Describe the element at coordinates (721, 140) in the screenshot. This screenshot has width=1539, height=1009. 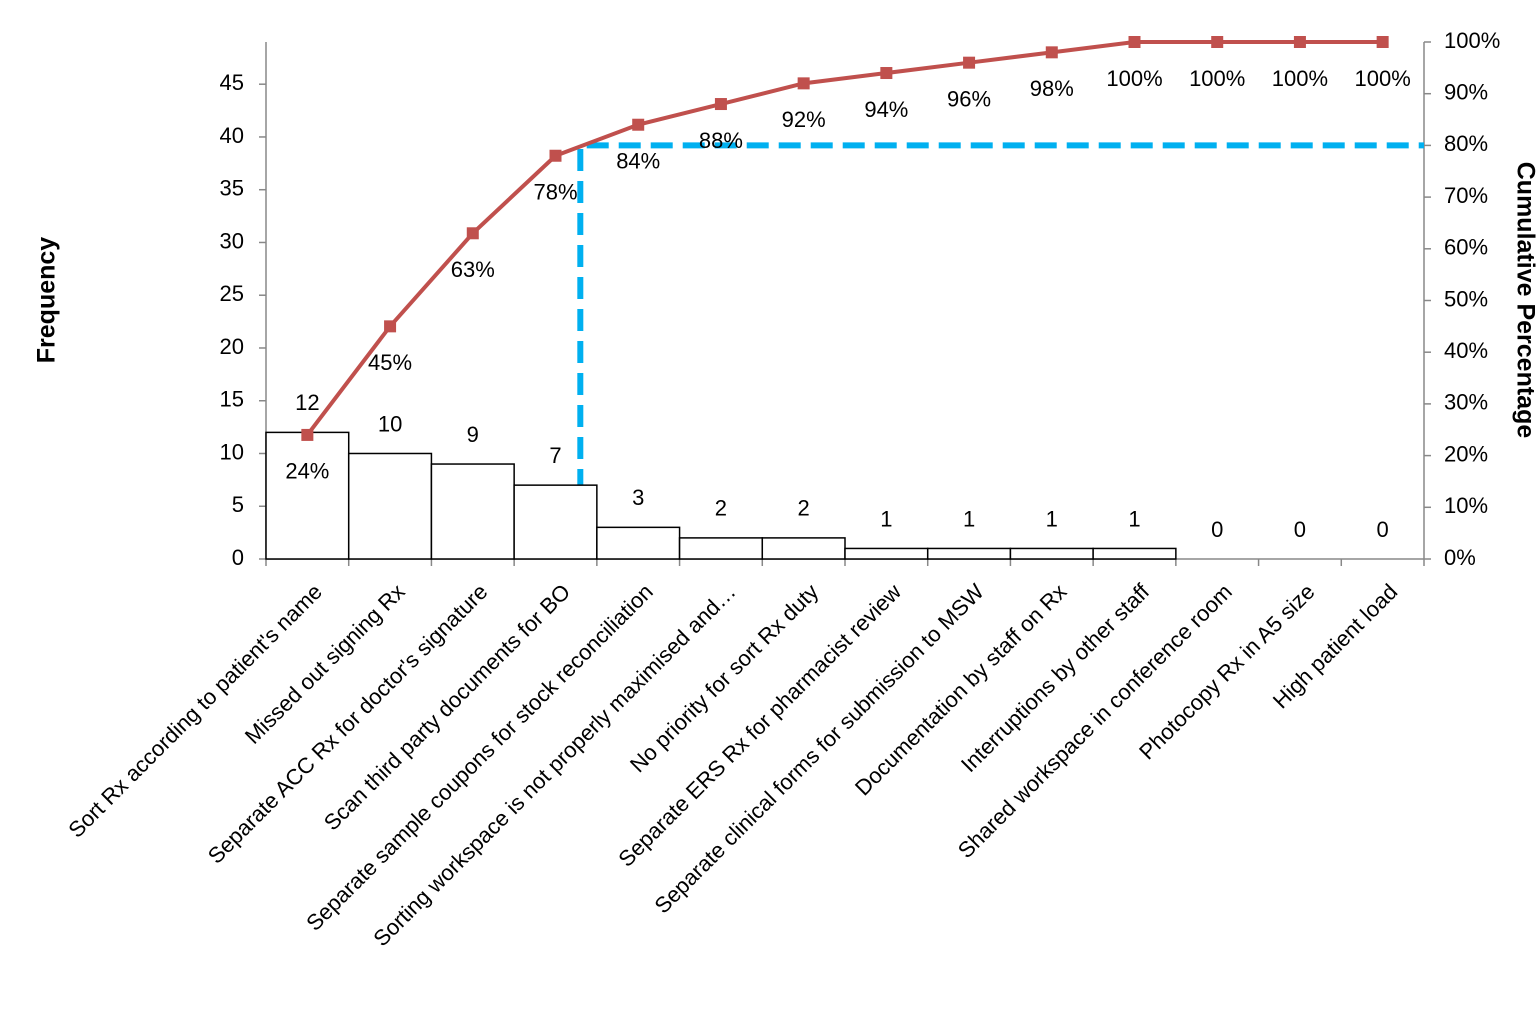
I see `line-label: 88%` at that location.